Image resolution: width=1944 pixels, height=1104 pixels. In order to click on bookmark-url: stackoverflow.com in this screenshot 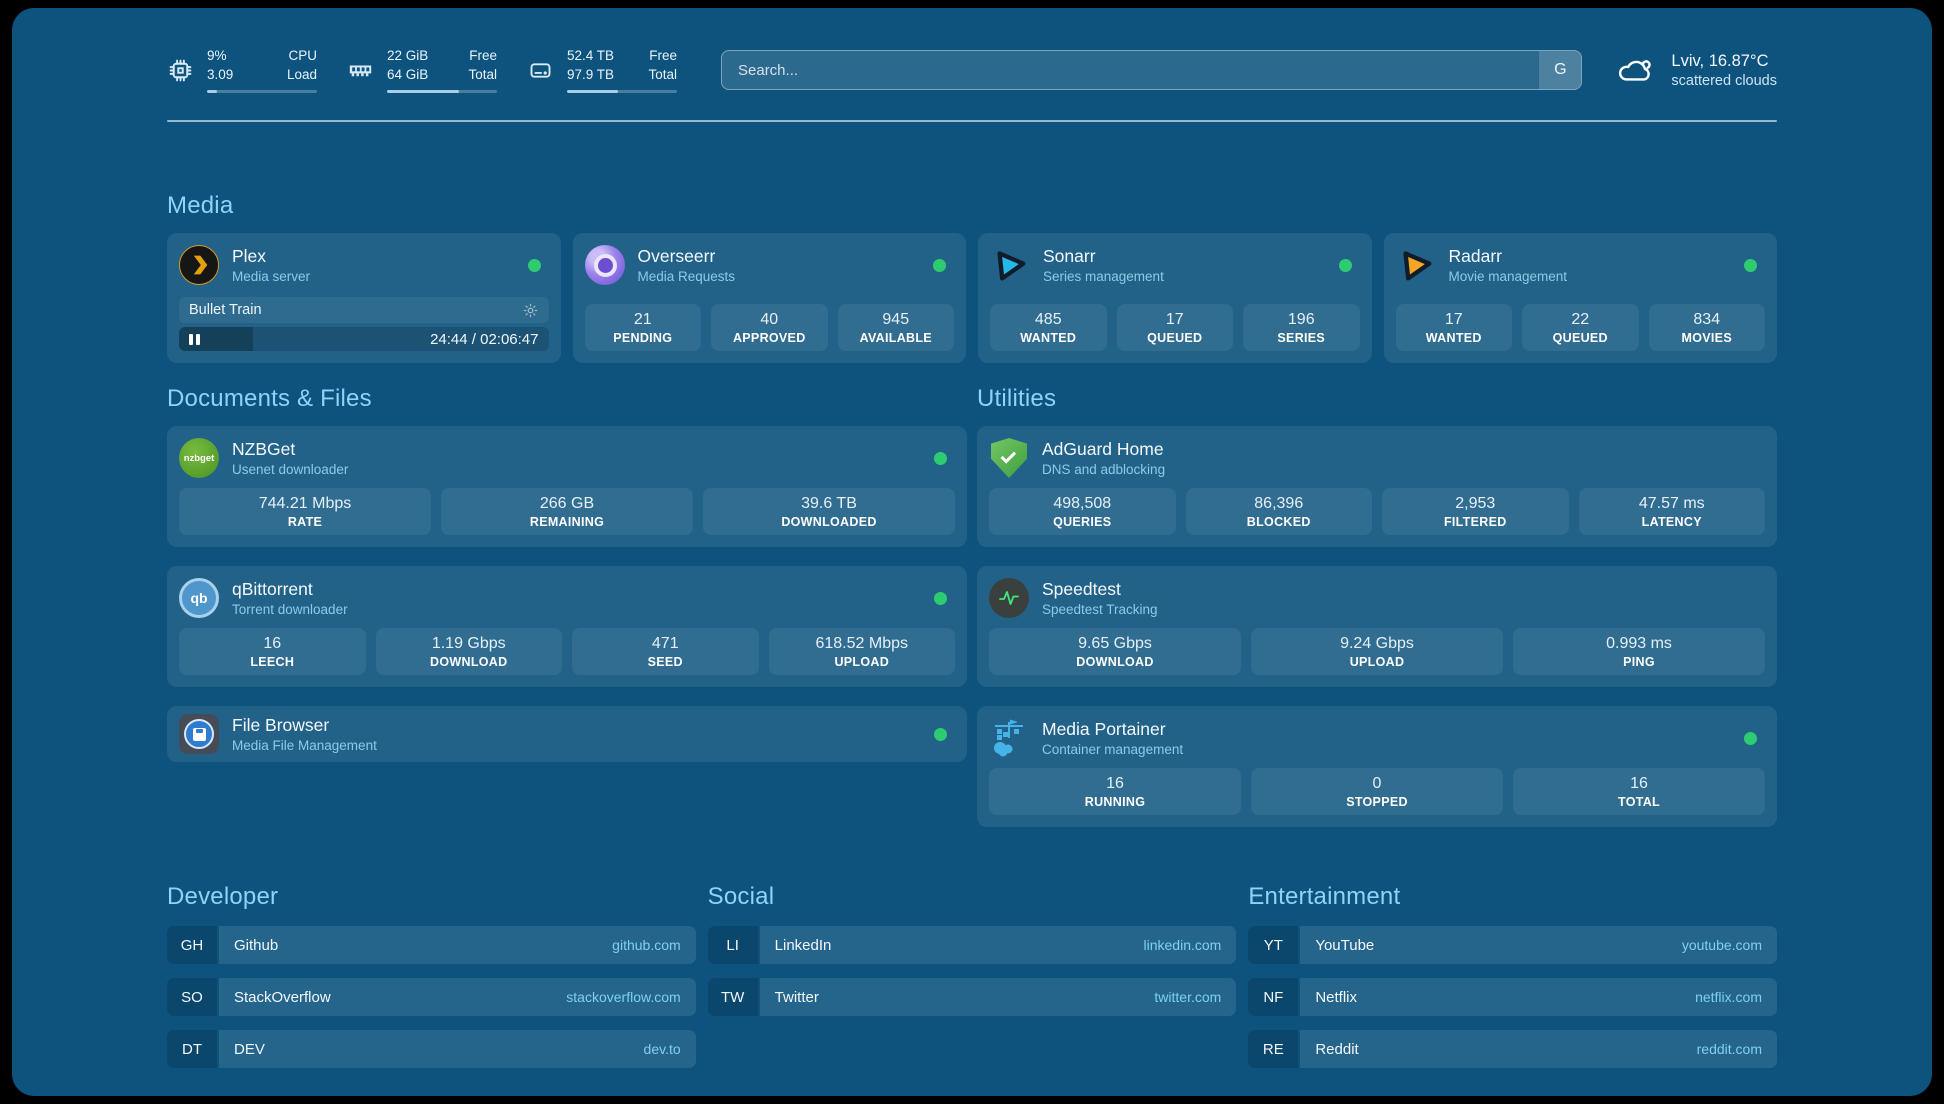, I will do `click(623, 997)`.